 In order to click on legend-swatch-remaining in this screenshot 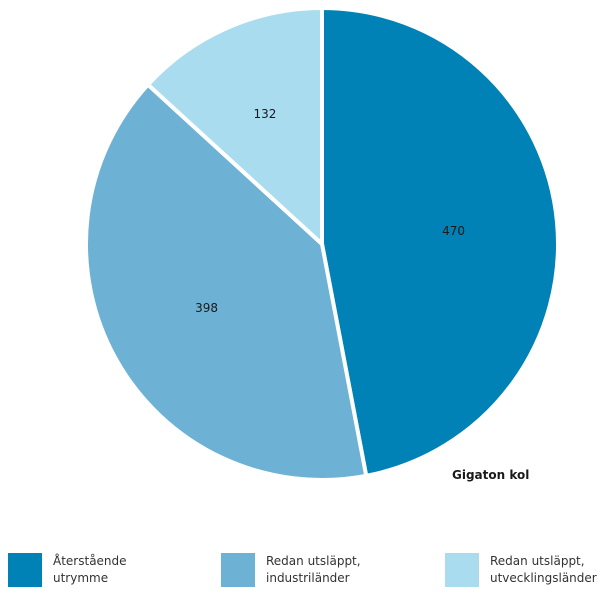, I will do `click(25, 570)`.